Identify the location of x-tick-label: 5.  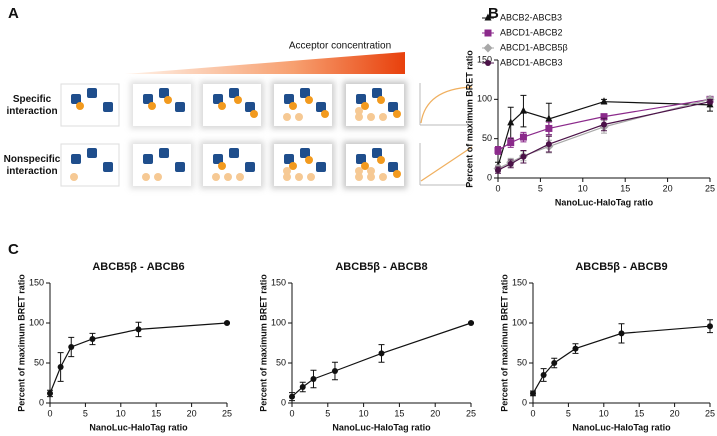
(85, 413).